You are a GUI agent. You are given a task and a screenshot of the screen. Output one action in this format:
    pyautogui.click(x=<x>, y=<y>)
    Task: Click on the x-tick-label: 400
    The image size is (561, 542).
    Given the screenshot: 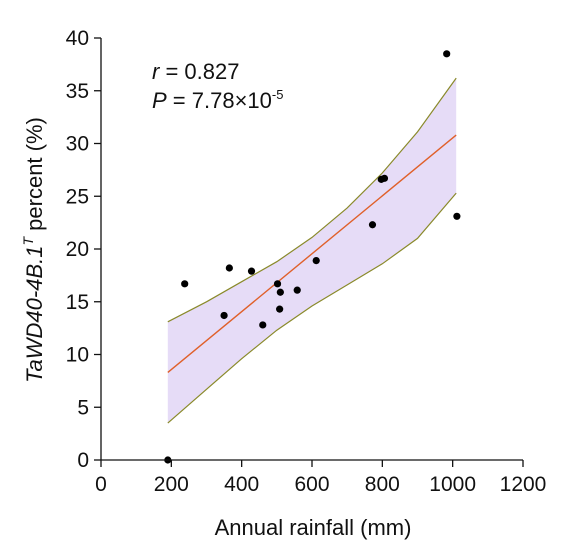 What is the action you would take?
    pyautogui.click(x=241, y=484)
    